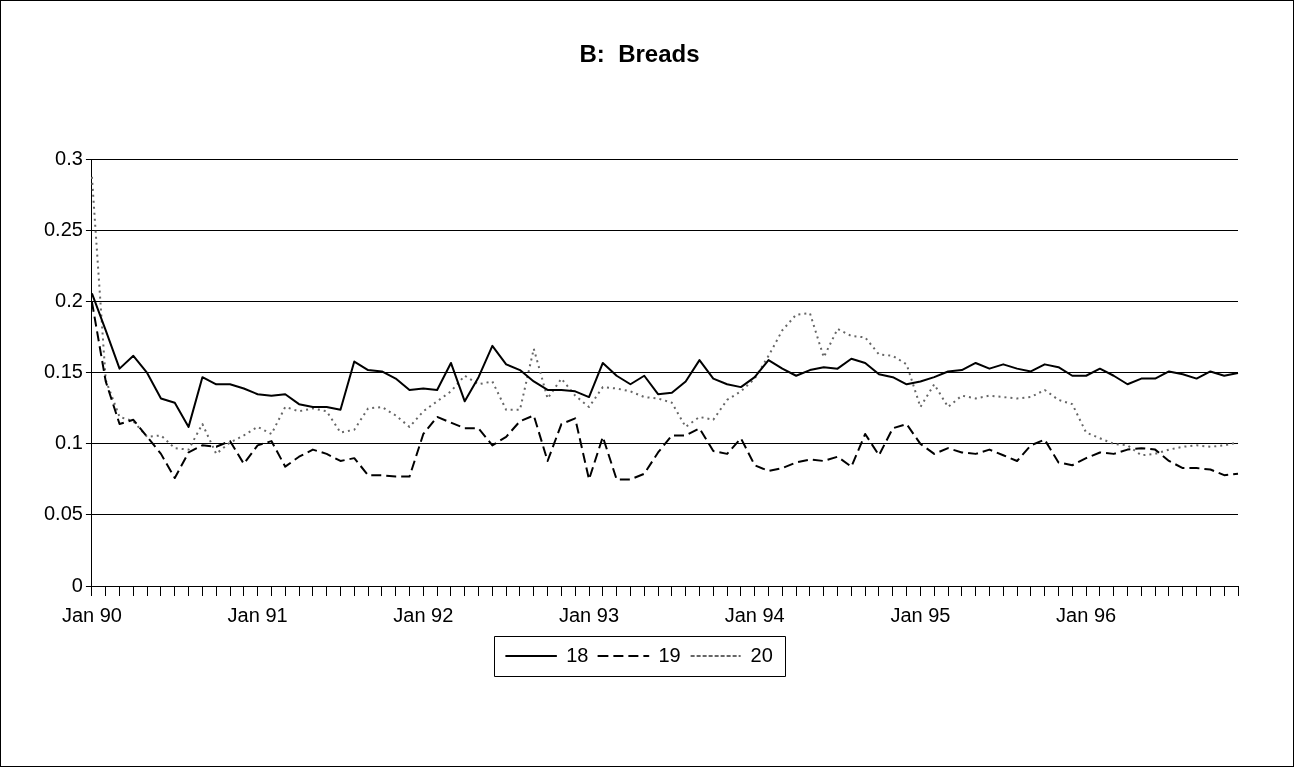 This screenshot has width=1294, height=767. What do you see at coordinates (77, 584) in the screenshot?
I see `y-tick-label: 0` at bounding box center [77, 584].